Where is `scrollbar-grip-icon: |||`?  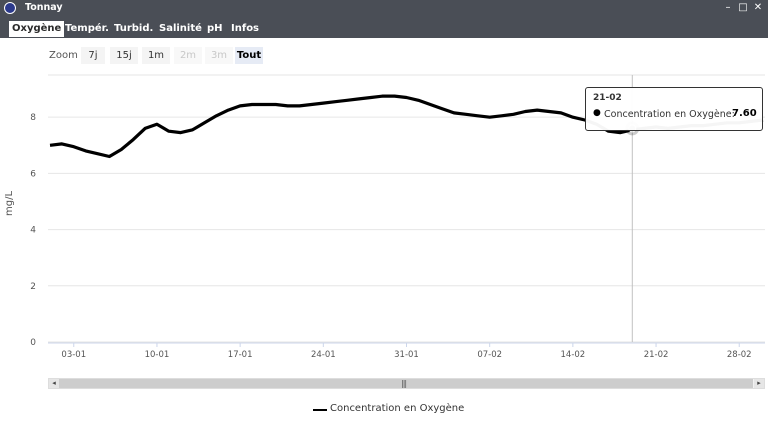
scrollbar-grip-icon: ||| is located at coordinates (404, 383).